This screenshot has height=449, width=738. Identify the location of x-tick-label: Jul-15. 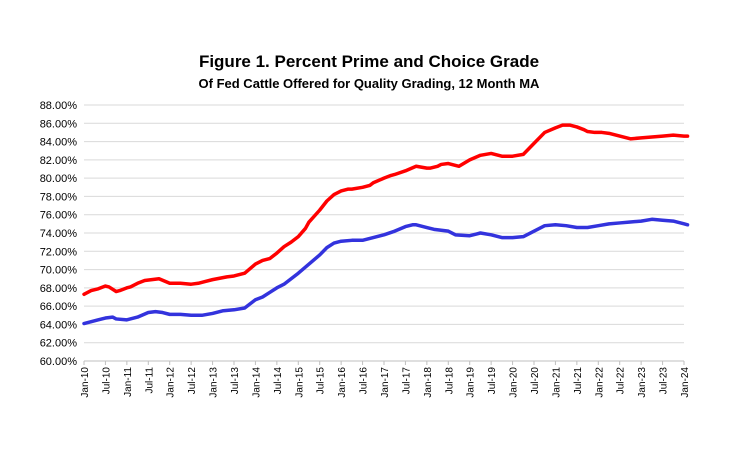
(321, 381).